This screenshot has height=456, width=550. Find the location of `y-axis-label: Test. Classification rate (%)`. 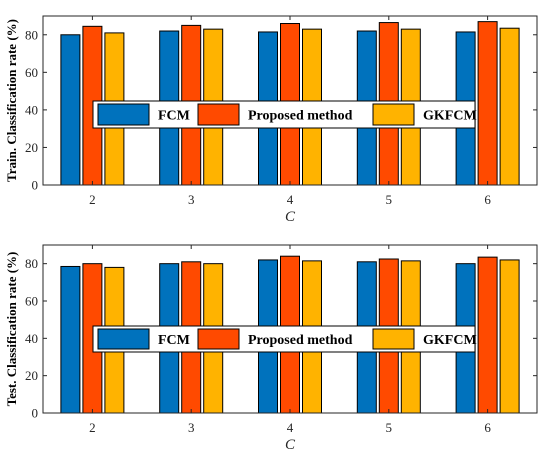

y-axis-label: Test. Classification rate (%) is located at coordinates (11, 329).